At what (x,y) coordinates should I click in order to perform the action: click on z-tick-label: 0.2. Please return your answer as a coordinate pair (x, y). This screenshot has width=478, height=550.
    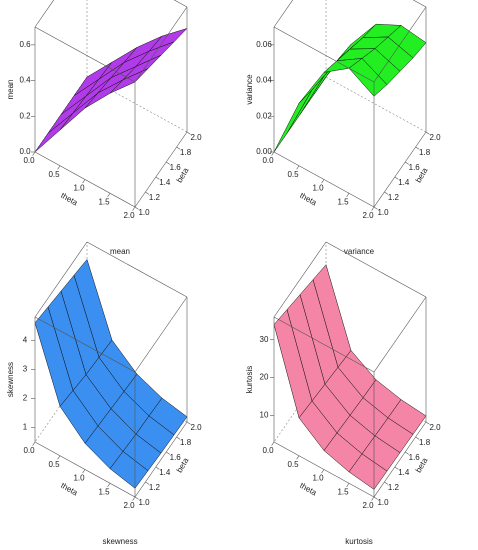
    Looking at the image, I should click on (25, 115).